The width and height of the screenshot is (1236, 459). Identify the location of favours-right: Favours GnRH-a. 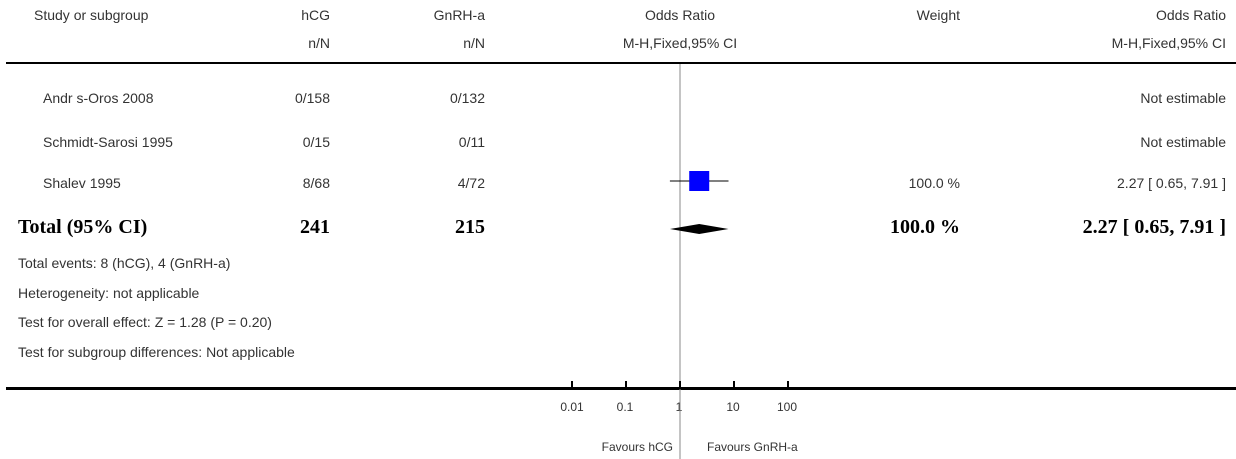
(752, 447).